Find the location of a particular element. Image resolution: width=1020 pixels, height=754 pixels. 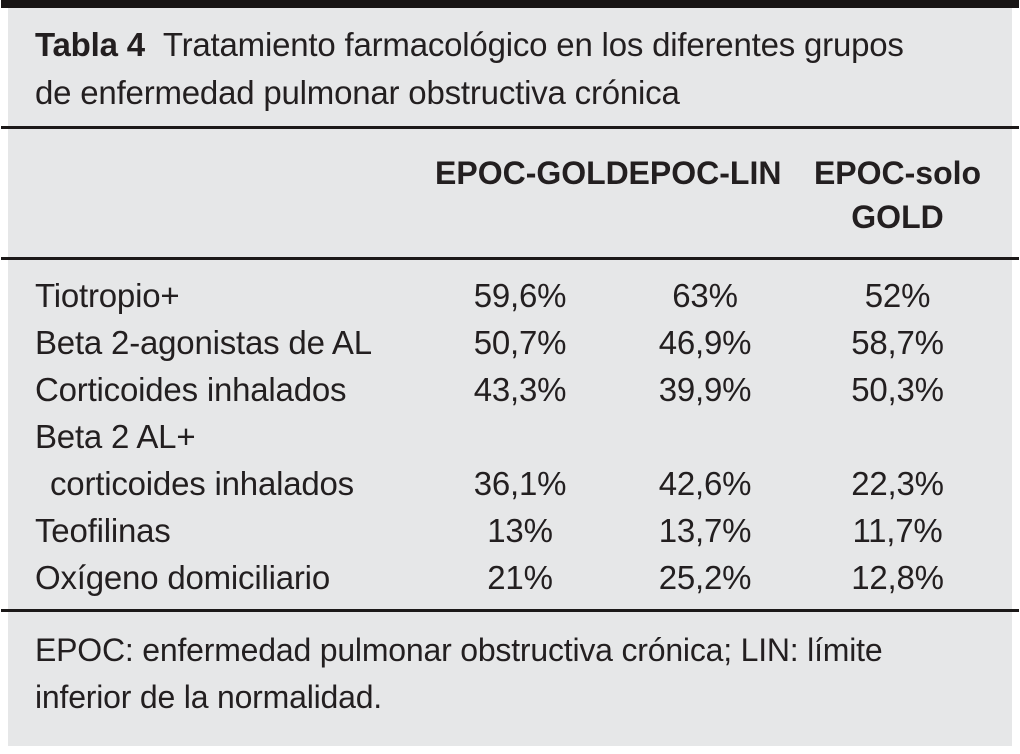

row-value-epoc-solo-gold: 58,7% is located at coordinates (897, 342).